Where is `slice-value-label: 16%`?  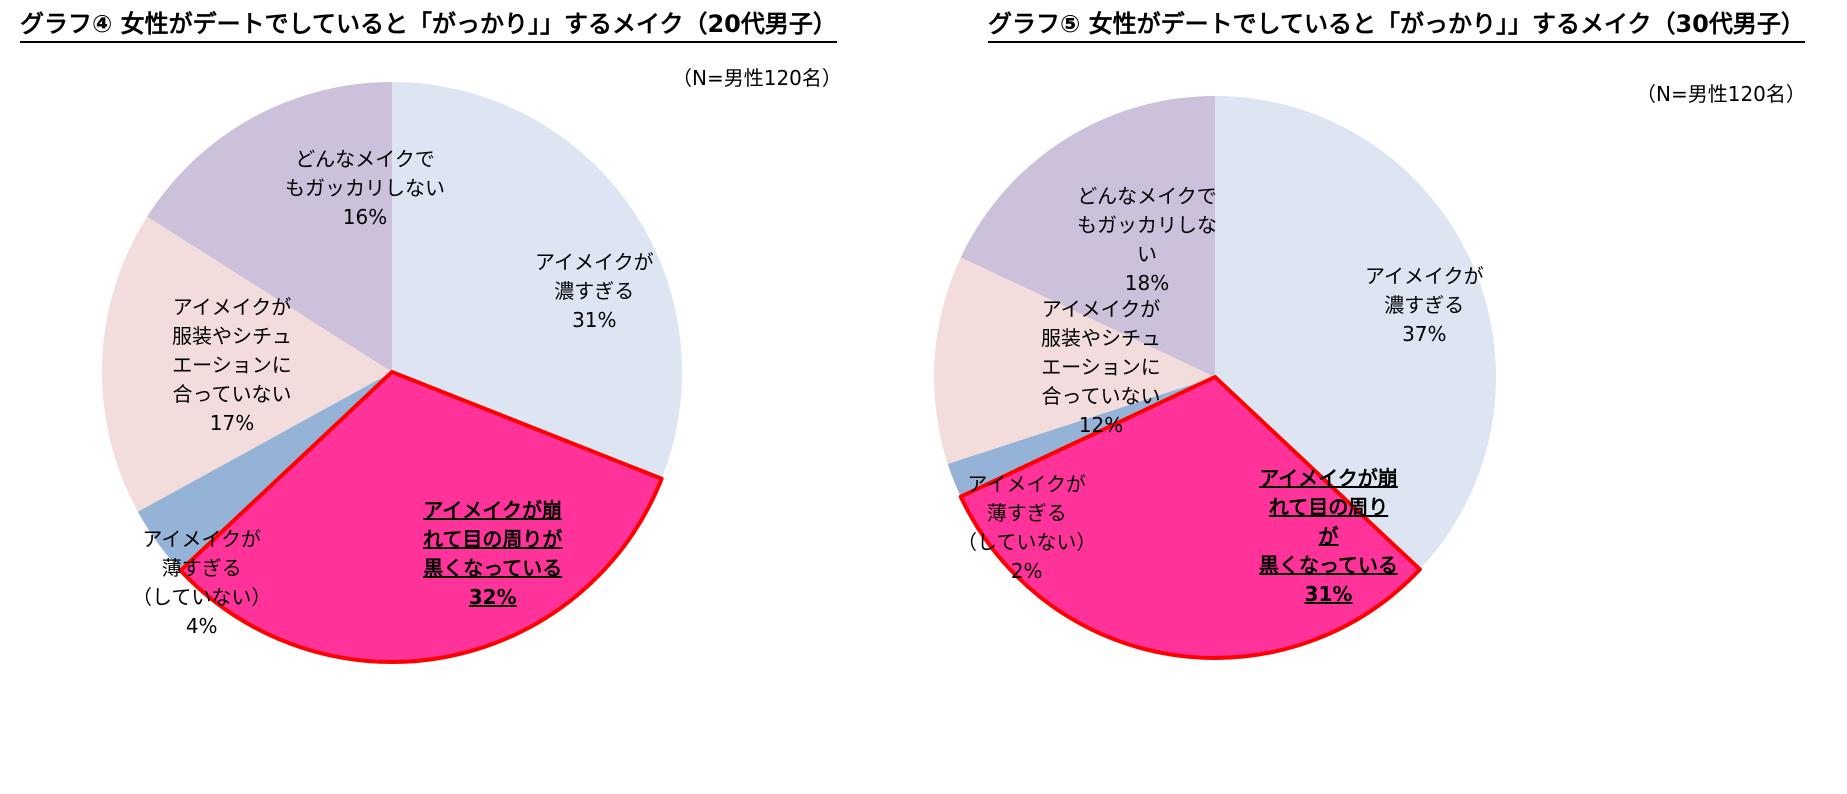 slice-value-label: 16% is located at coordinates (365, 217).